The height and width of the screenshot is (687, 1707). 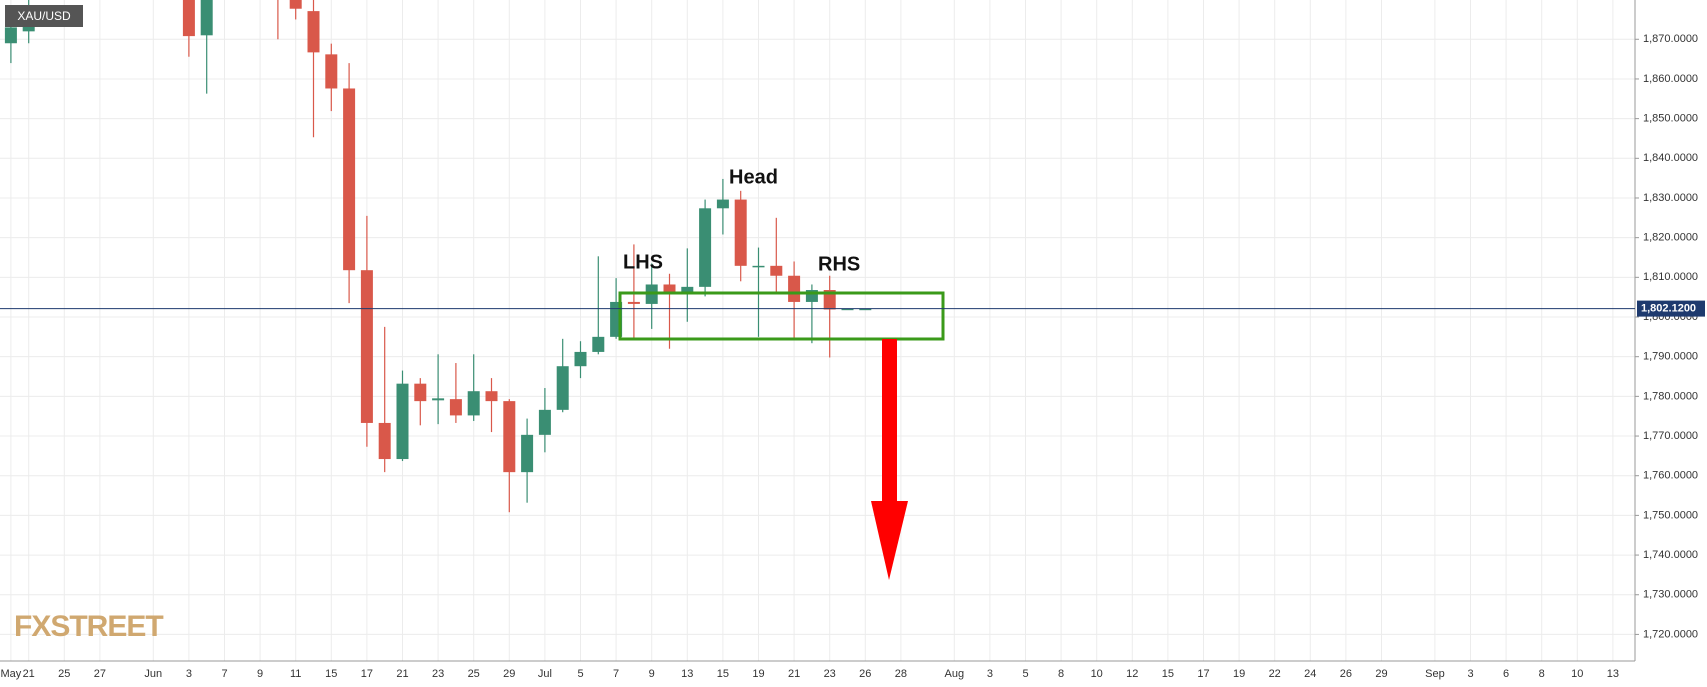 What do you see at coordinates (753, 177) in the screenshot?
I see `annotation: Head` at bounding box center [753, 177].